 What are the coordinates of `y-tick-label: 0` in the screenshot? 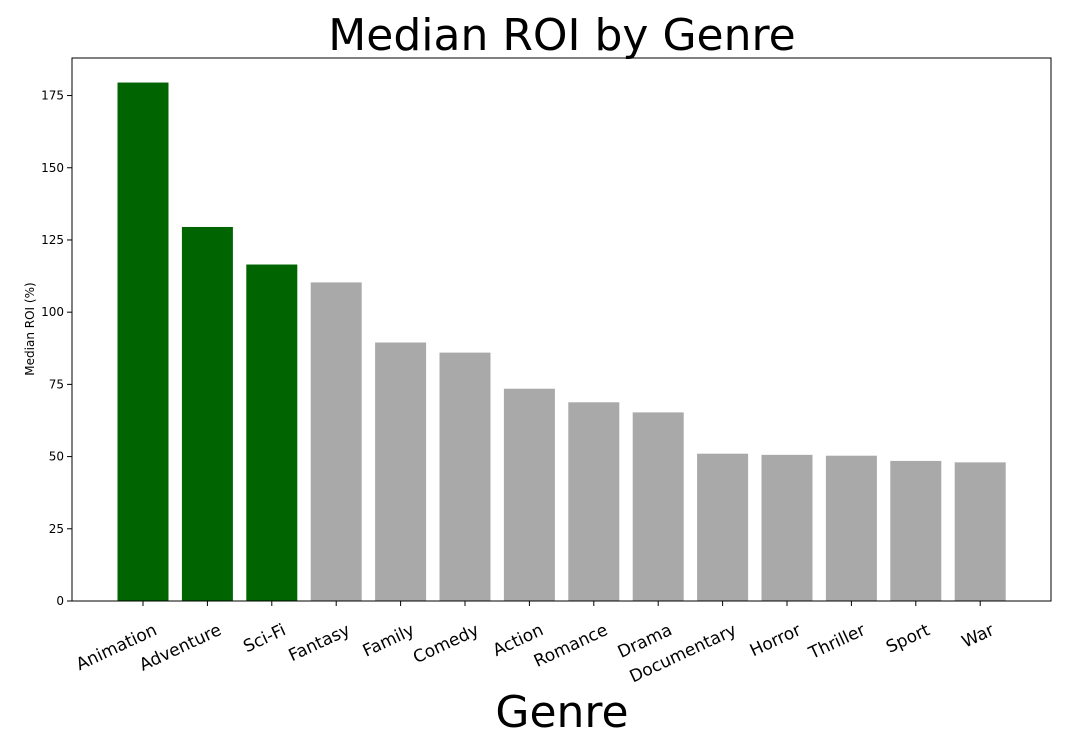 It's located at (60, 601).